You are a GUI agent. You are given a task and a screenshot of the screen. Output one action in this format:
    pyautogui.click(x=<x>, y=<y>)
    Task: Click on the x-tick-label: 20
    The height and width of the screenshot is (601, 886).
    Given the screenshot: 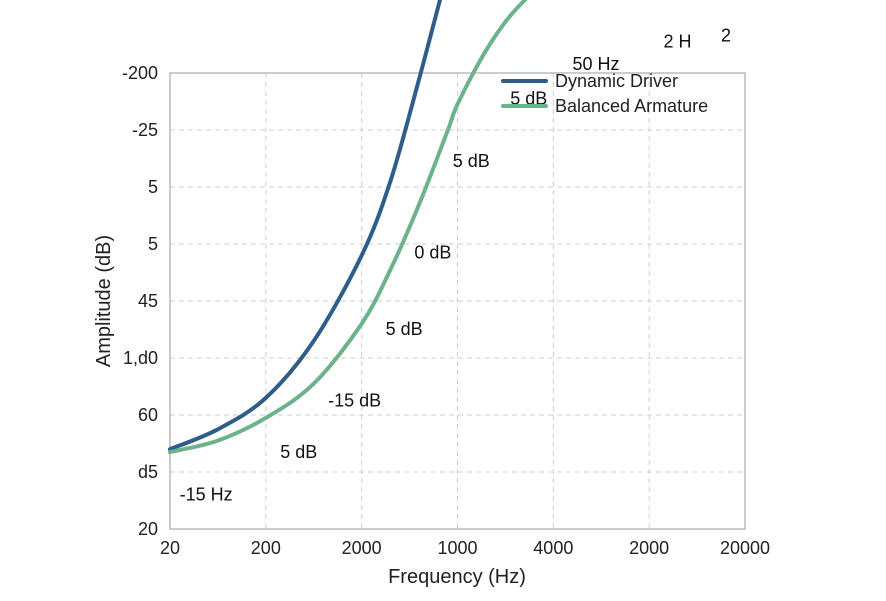 What is the action you would take?
    pyautogui.click(x=170, y=548)
    